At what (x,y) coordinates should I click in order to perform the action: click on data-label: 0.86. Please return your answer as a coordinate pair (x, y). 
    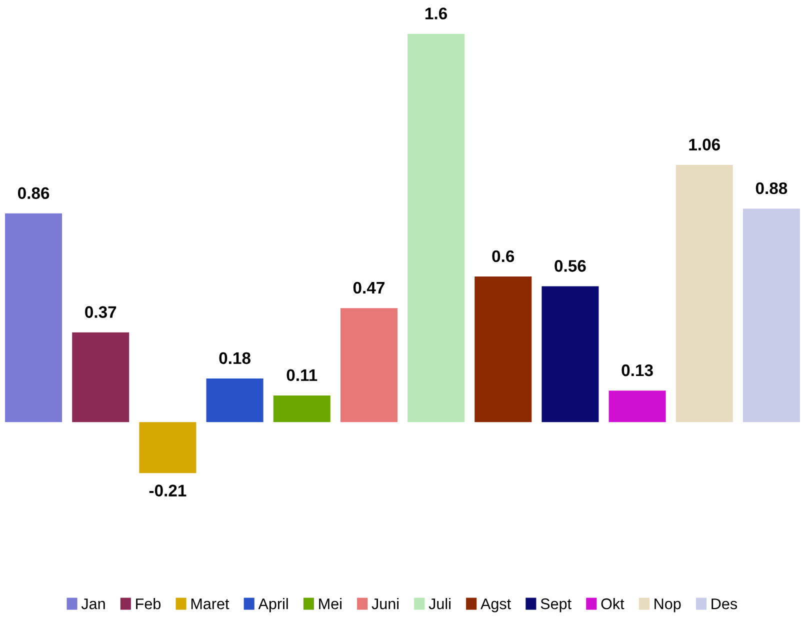
    Looking at the image, I should click on (34, 193).